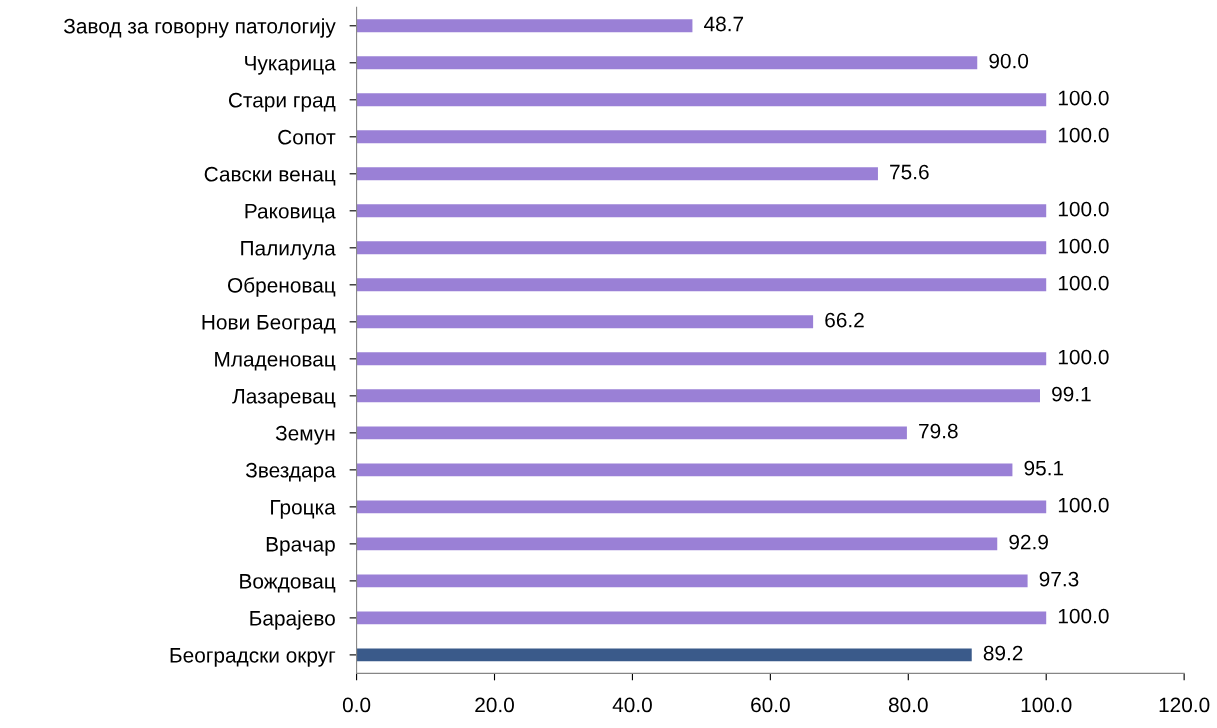 The width and height of the screenshot is (1217, 728). I want to click on data-label: 95.1, so click(1044, 468).